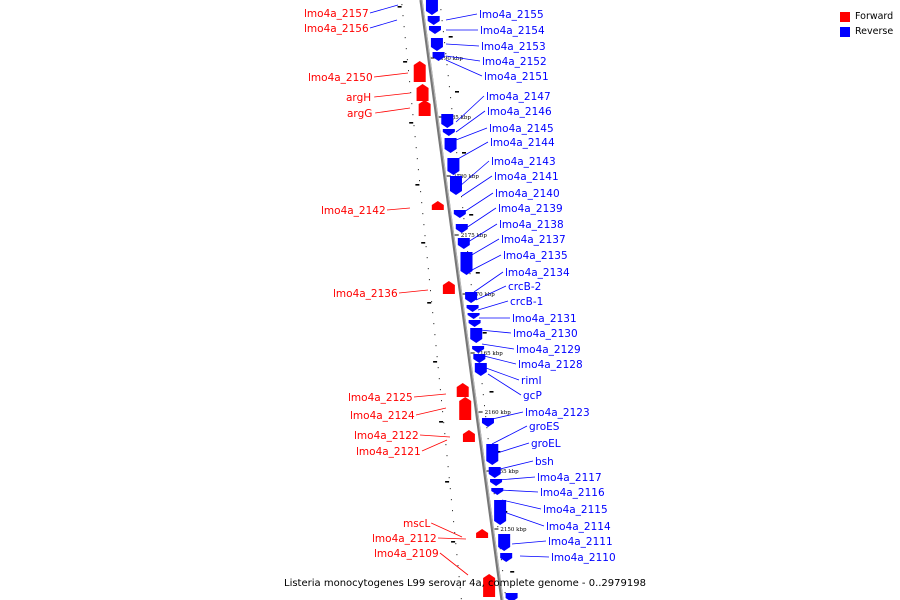 The width and height of the screenshot is (900, 600). I want to click on reverse-gene-label: lmo4a_2140, so click(527, 194).